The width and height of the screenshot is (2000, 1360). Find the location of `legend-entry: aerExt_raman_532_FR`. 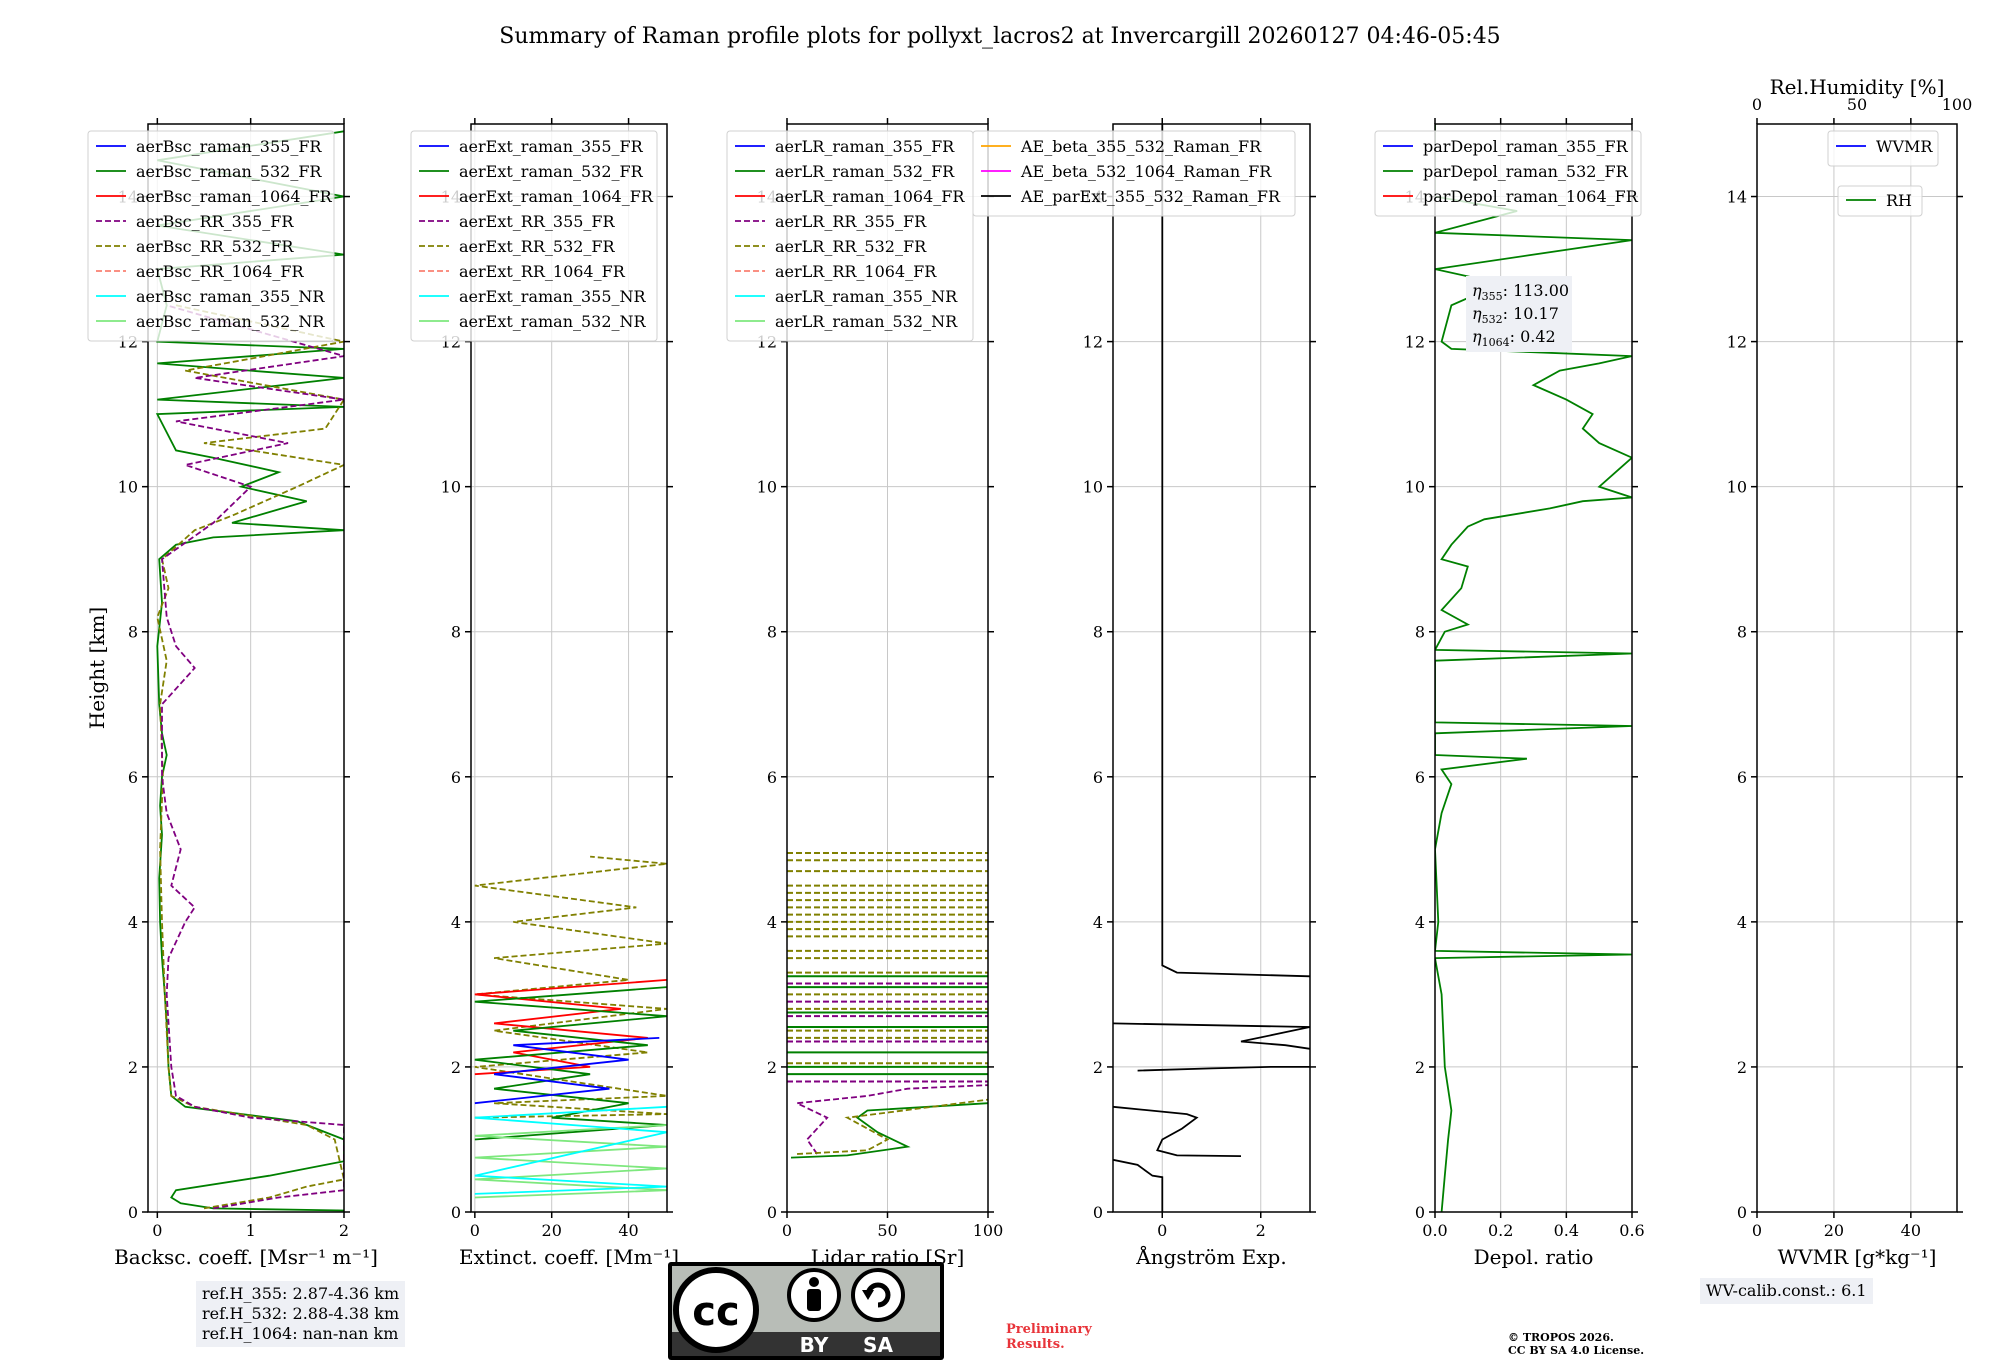

legend-entry: aerExt_raman_532_FR is located at coordinates (551, 171).